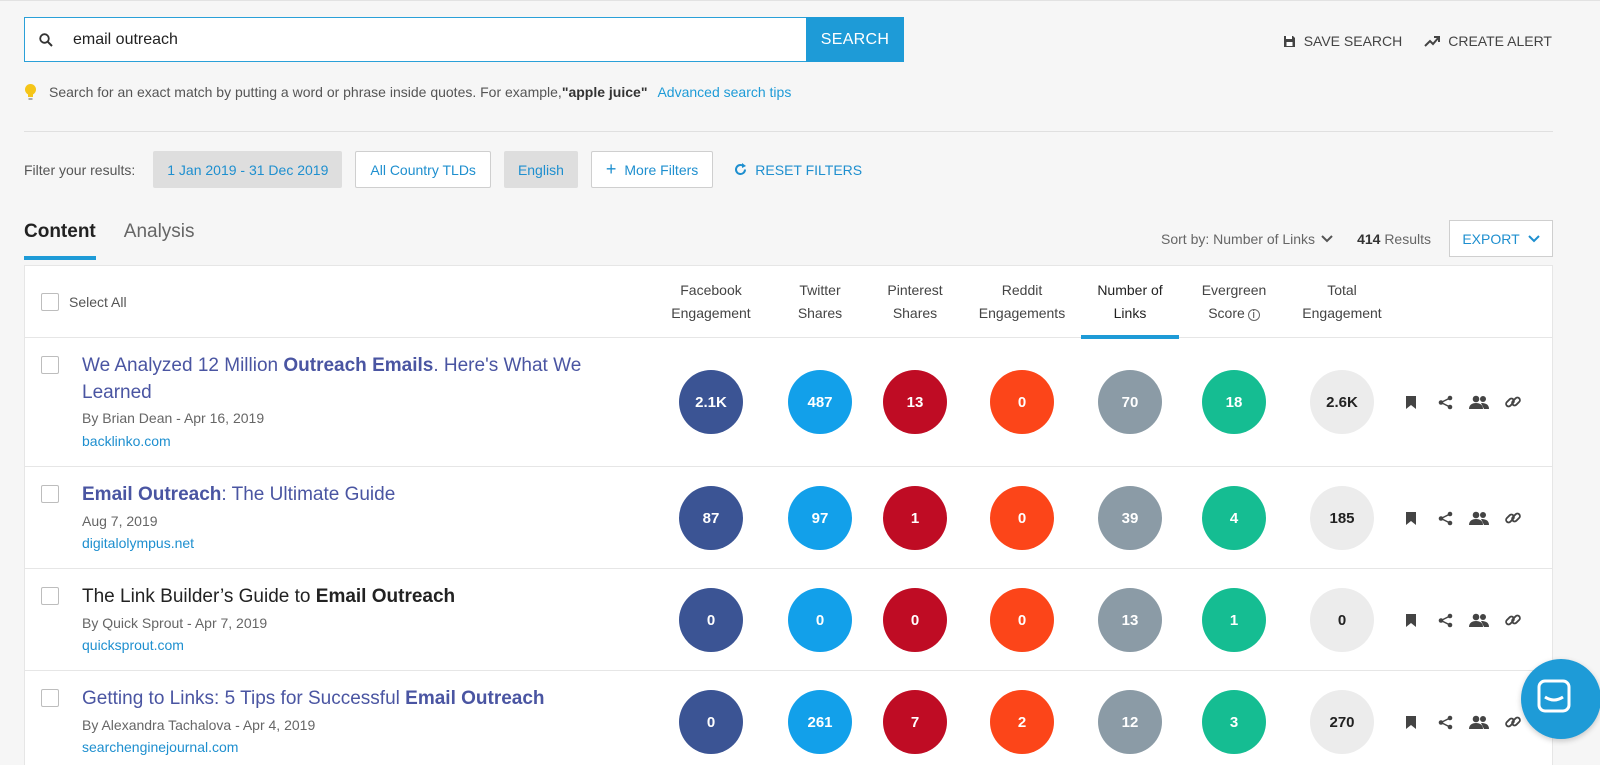 The image size is (1600, 765). What do you see at coordinates (50, 302) in the screenshot?
I see `select-all-checkbox` at bounding box center [50, 302].